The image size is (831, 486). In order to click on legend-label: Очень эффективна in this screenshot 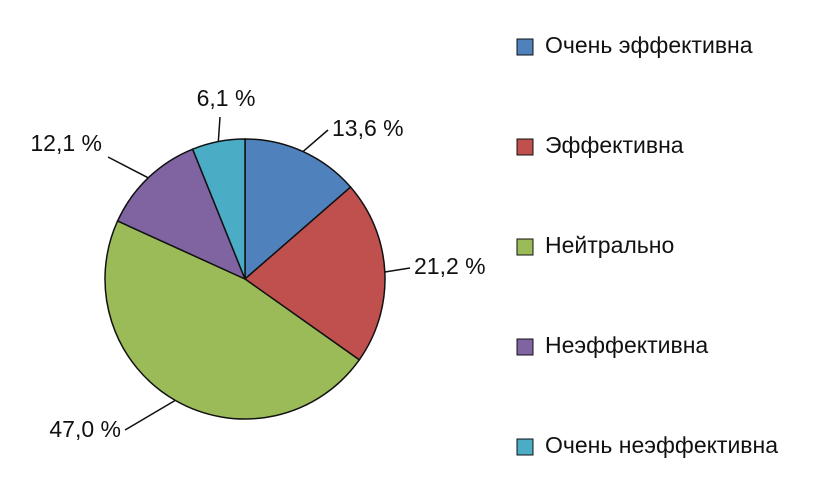, I will do `click(649, 45)`.